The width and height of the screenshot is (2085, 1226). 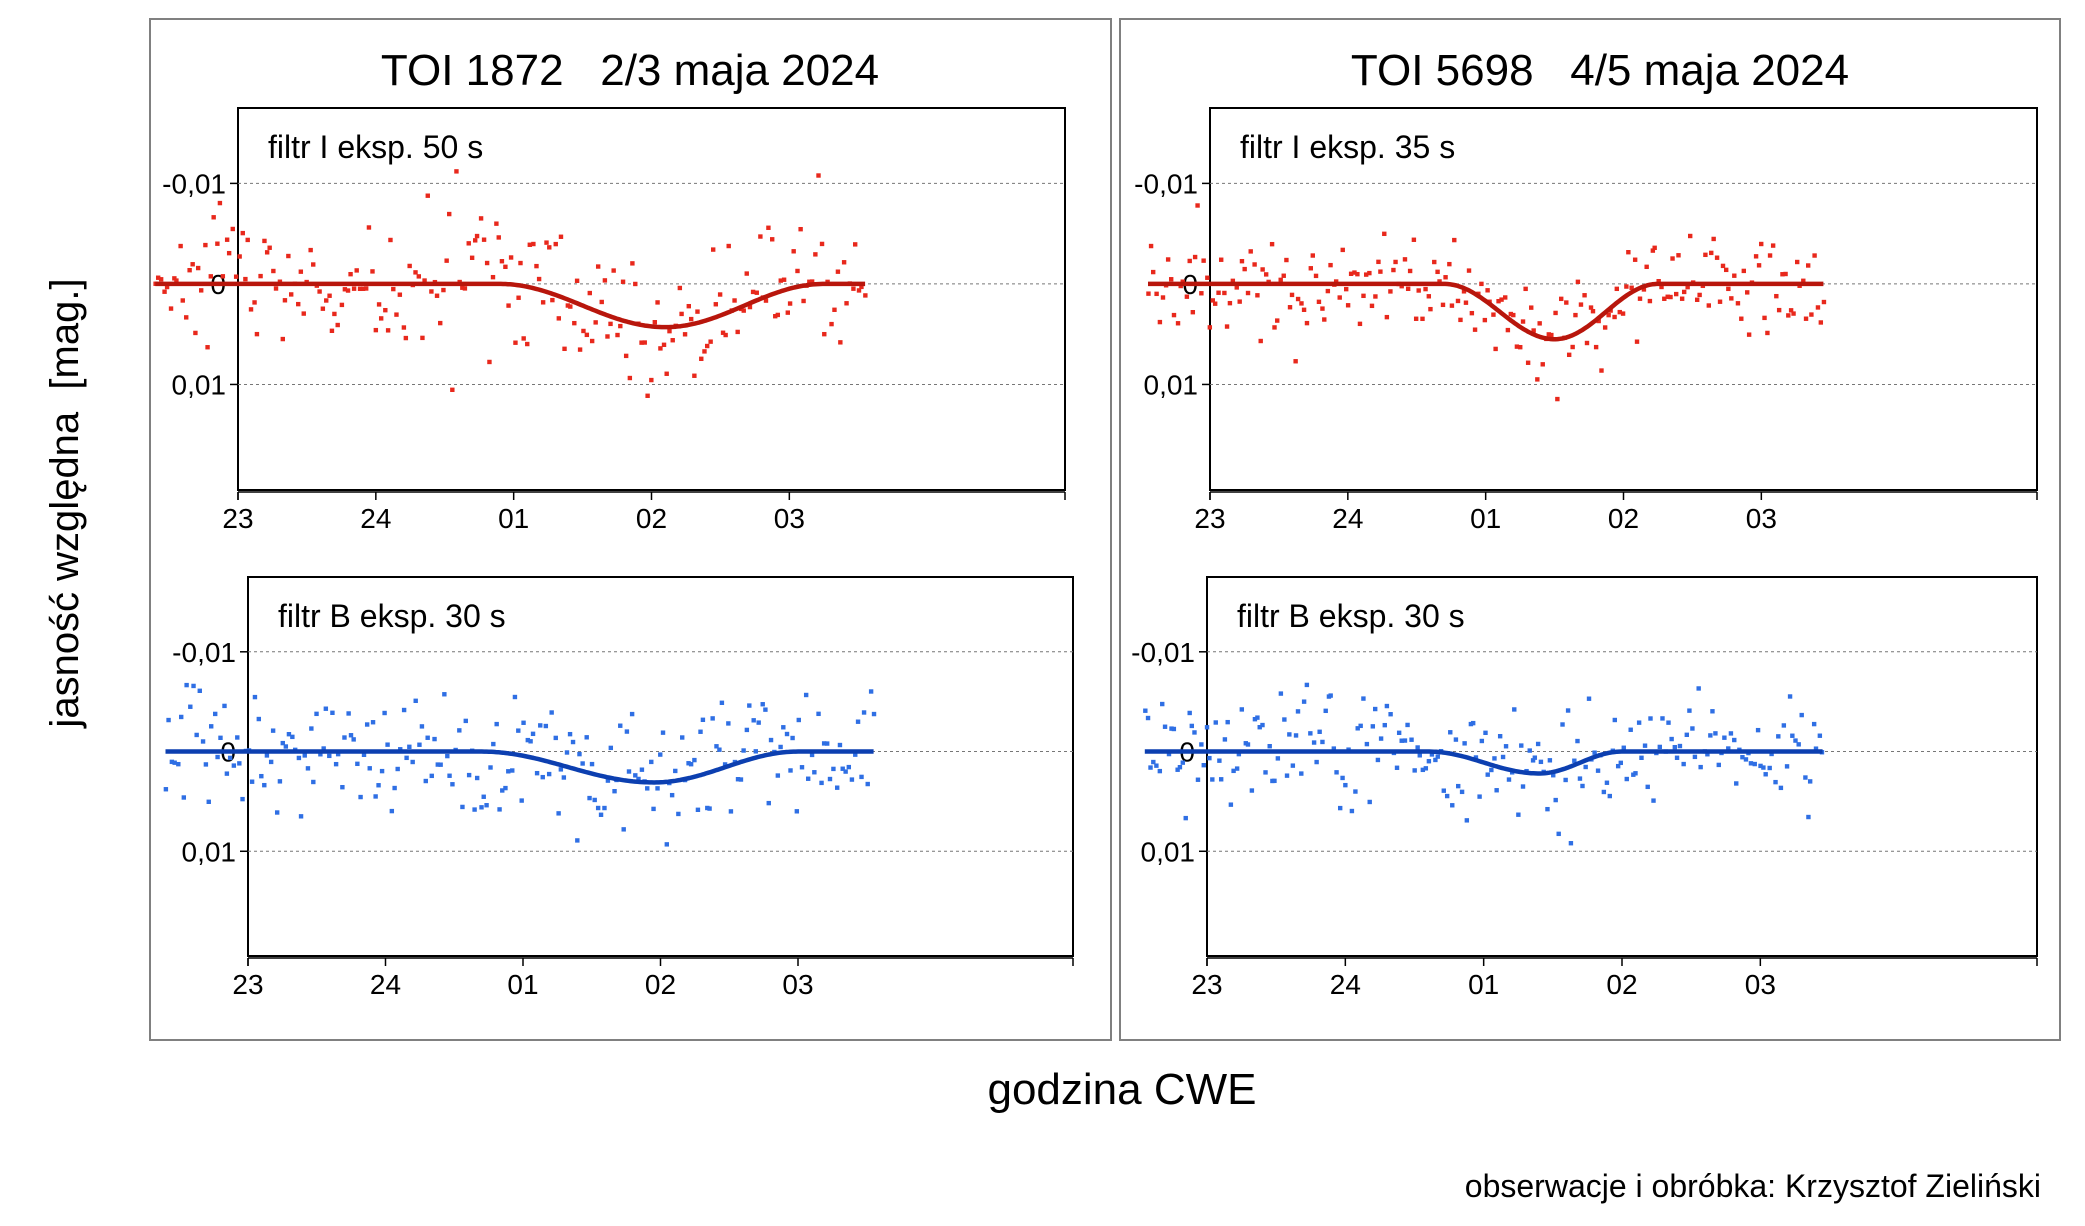 What do you see at coordinates (1121, 1089) in the screenshot?
I see `x-axis-label: godzina CWE` at bounding box center [1121, 1089].